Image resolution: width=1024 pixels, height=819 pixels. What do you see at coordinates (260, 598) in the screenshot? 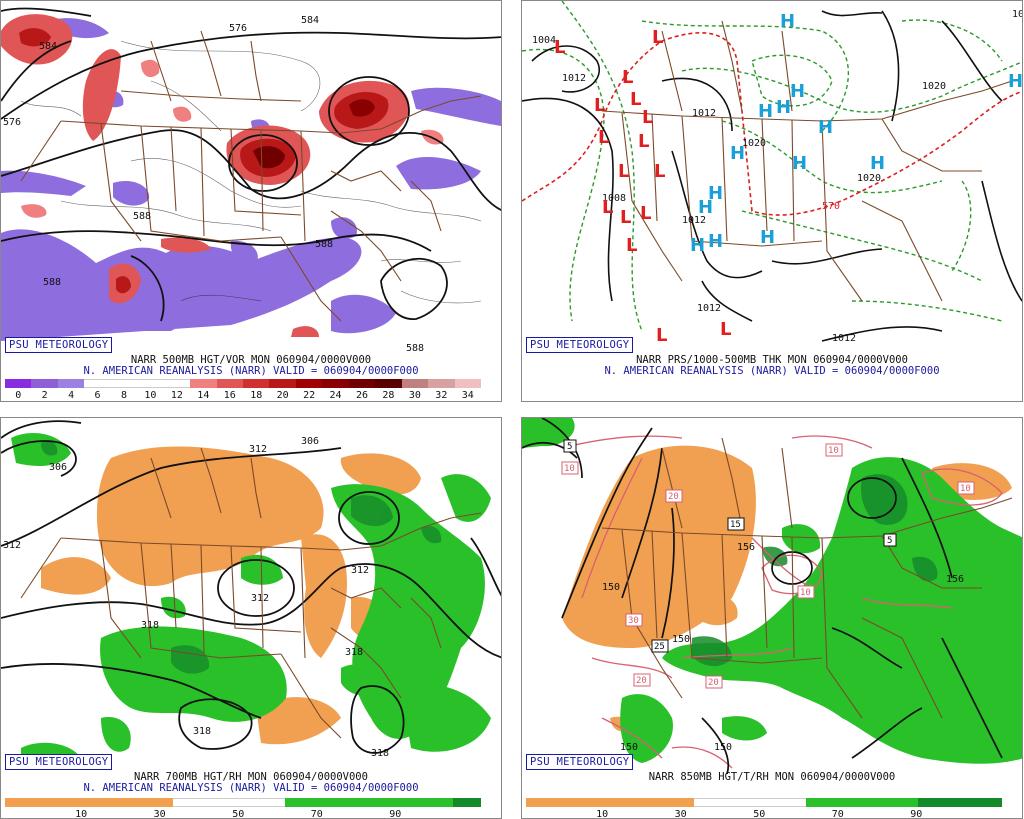
I see `contour-label: 312` at bounding box center [260, 598].